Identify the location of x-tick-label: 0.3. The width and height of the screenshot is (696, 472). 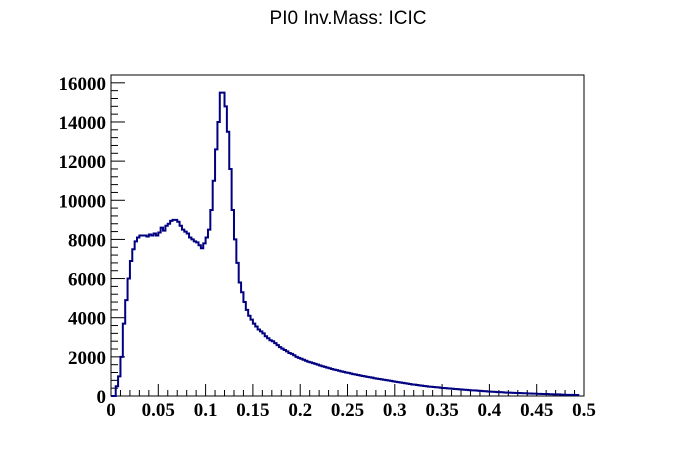
(395, 410).